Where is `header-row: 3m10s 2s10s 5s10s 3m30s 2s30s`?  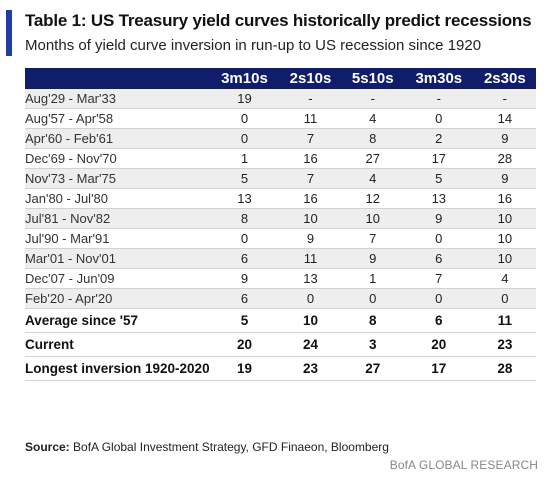 header-row: 3m10s 2s10s 5s10s 3m30s 2s30s is located at coordinates (280, 78).